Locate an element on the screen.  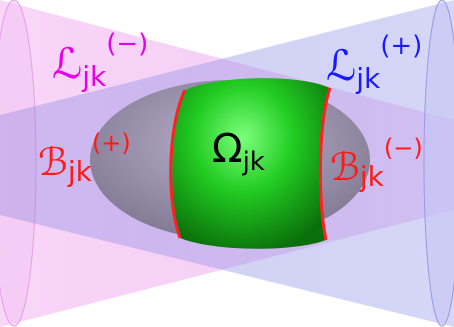
label-omega: Ωjk is located at coordinates (238, 151).